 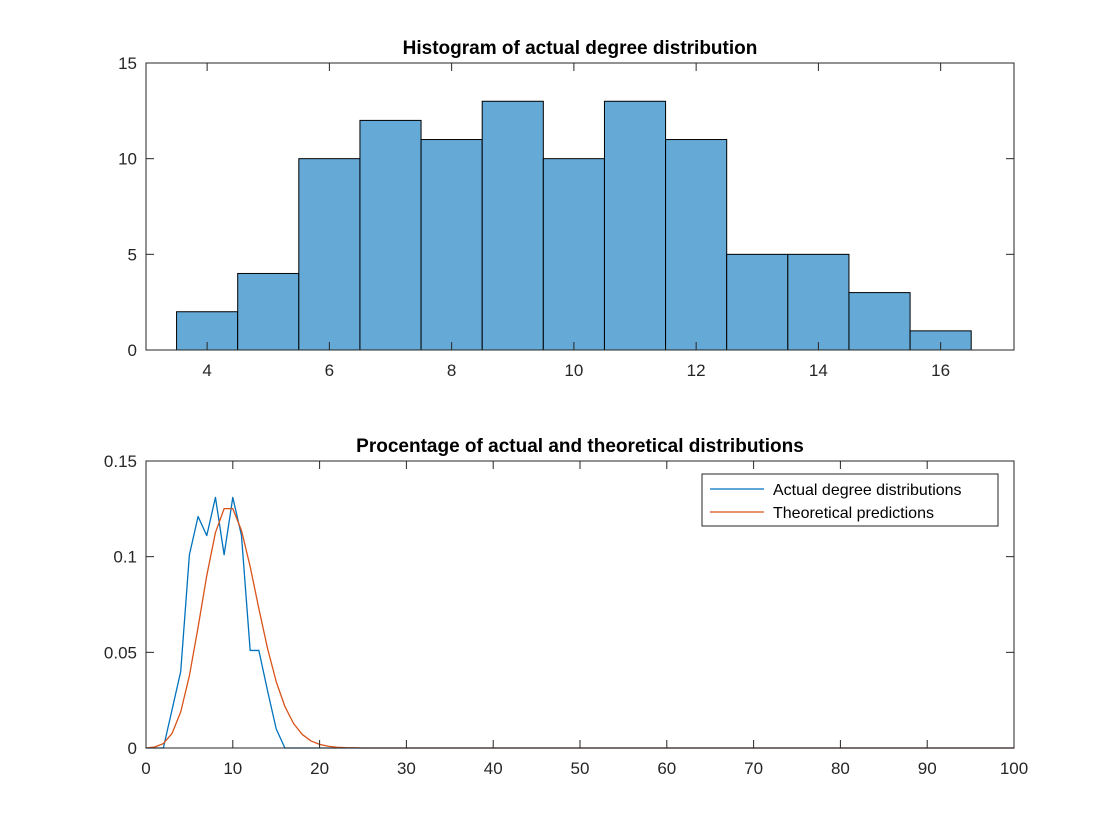 I want to click on histogram-xtick-label: 16, so click(x=940, y=370).